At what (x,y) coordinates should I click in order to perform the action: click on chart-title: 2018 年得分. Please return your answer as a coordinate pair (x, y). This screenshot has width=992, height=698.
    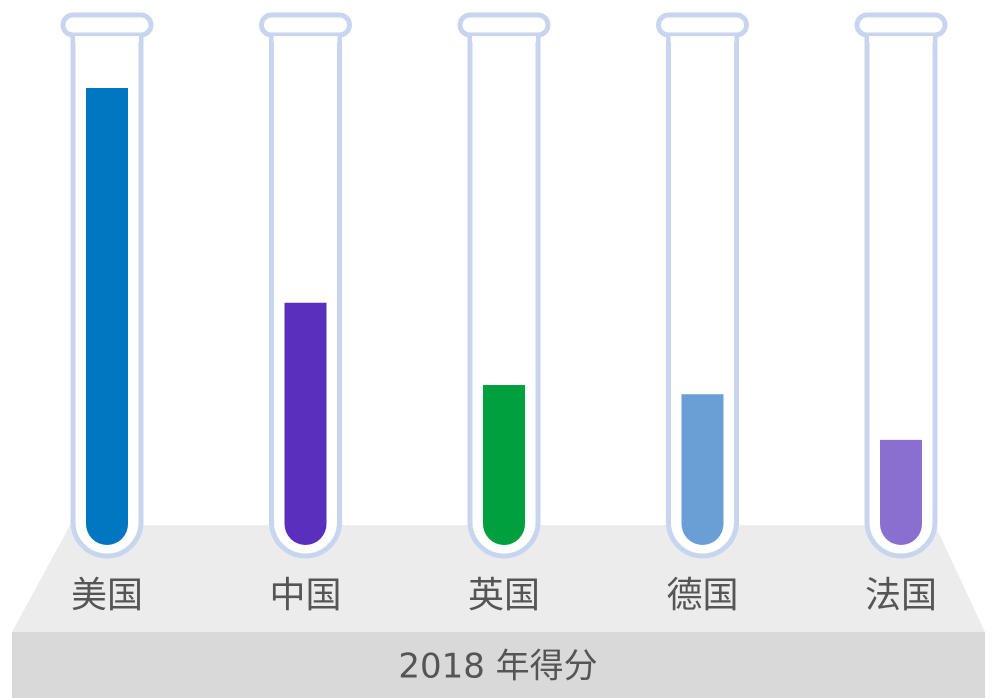
    Looking at the image, I should click on (497, 667).